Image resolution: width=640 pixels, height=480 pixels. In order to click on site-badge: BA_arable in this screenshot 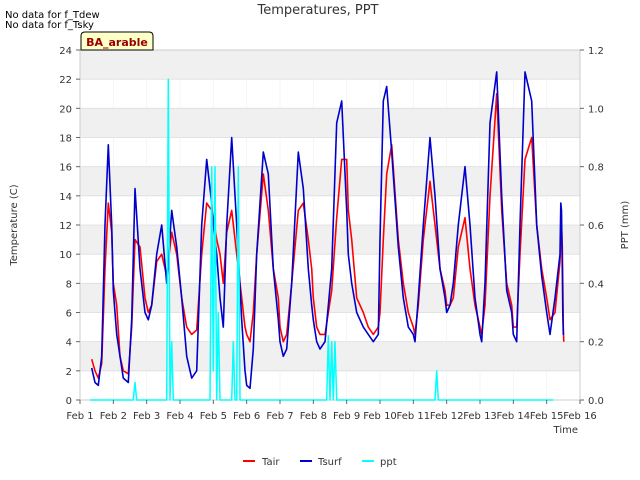, I will do `click(117, 41)`.